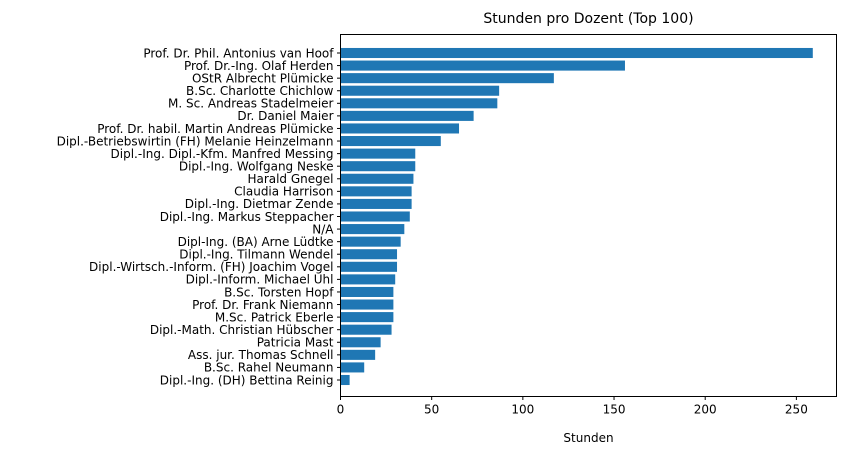 The height and width of the screenshot is (455, 846). What do you see at coordinates (260, 91) in the screenshot?
I see `y-tick-label: B.Sc. Charlotte Chichlow` at bounding box center [260, 91].